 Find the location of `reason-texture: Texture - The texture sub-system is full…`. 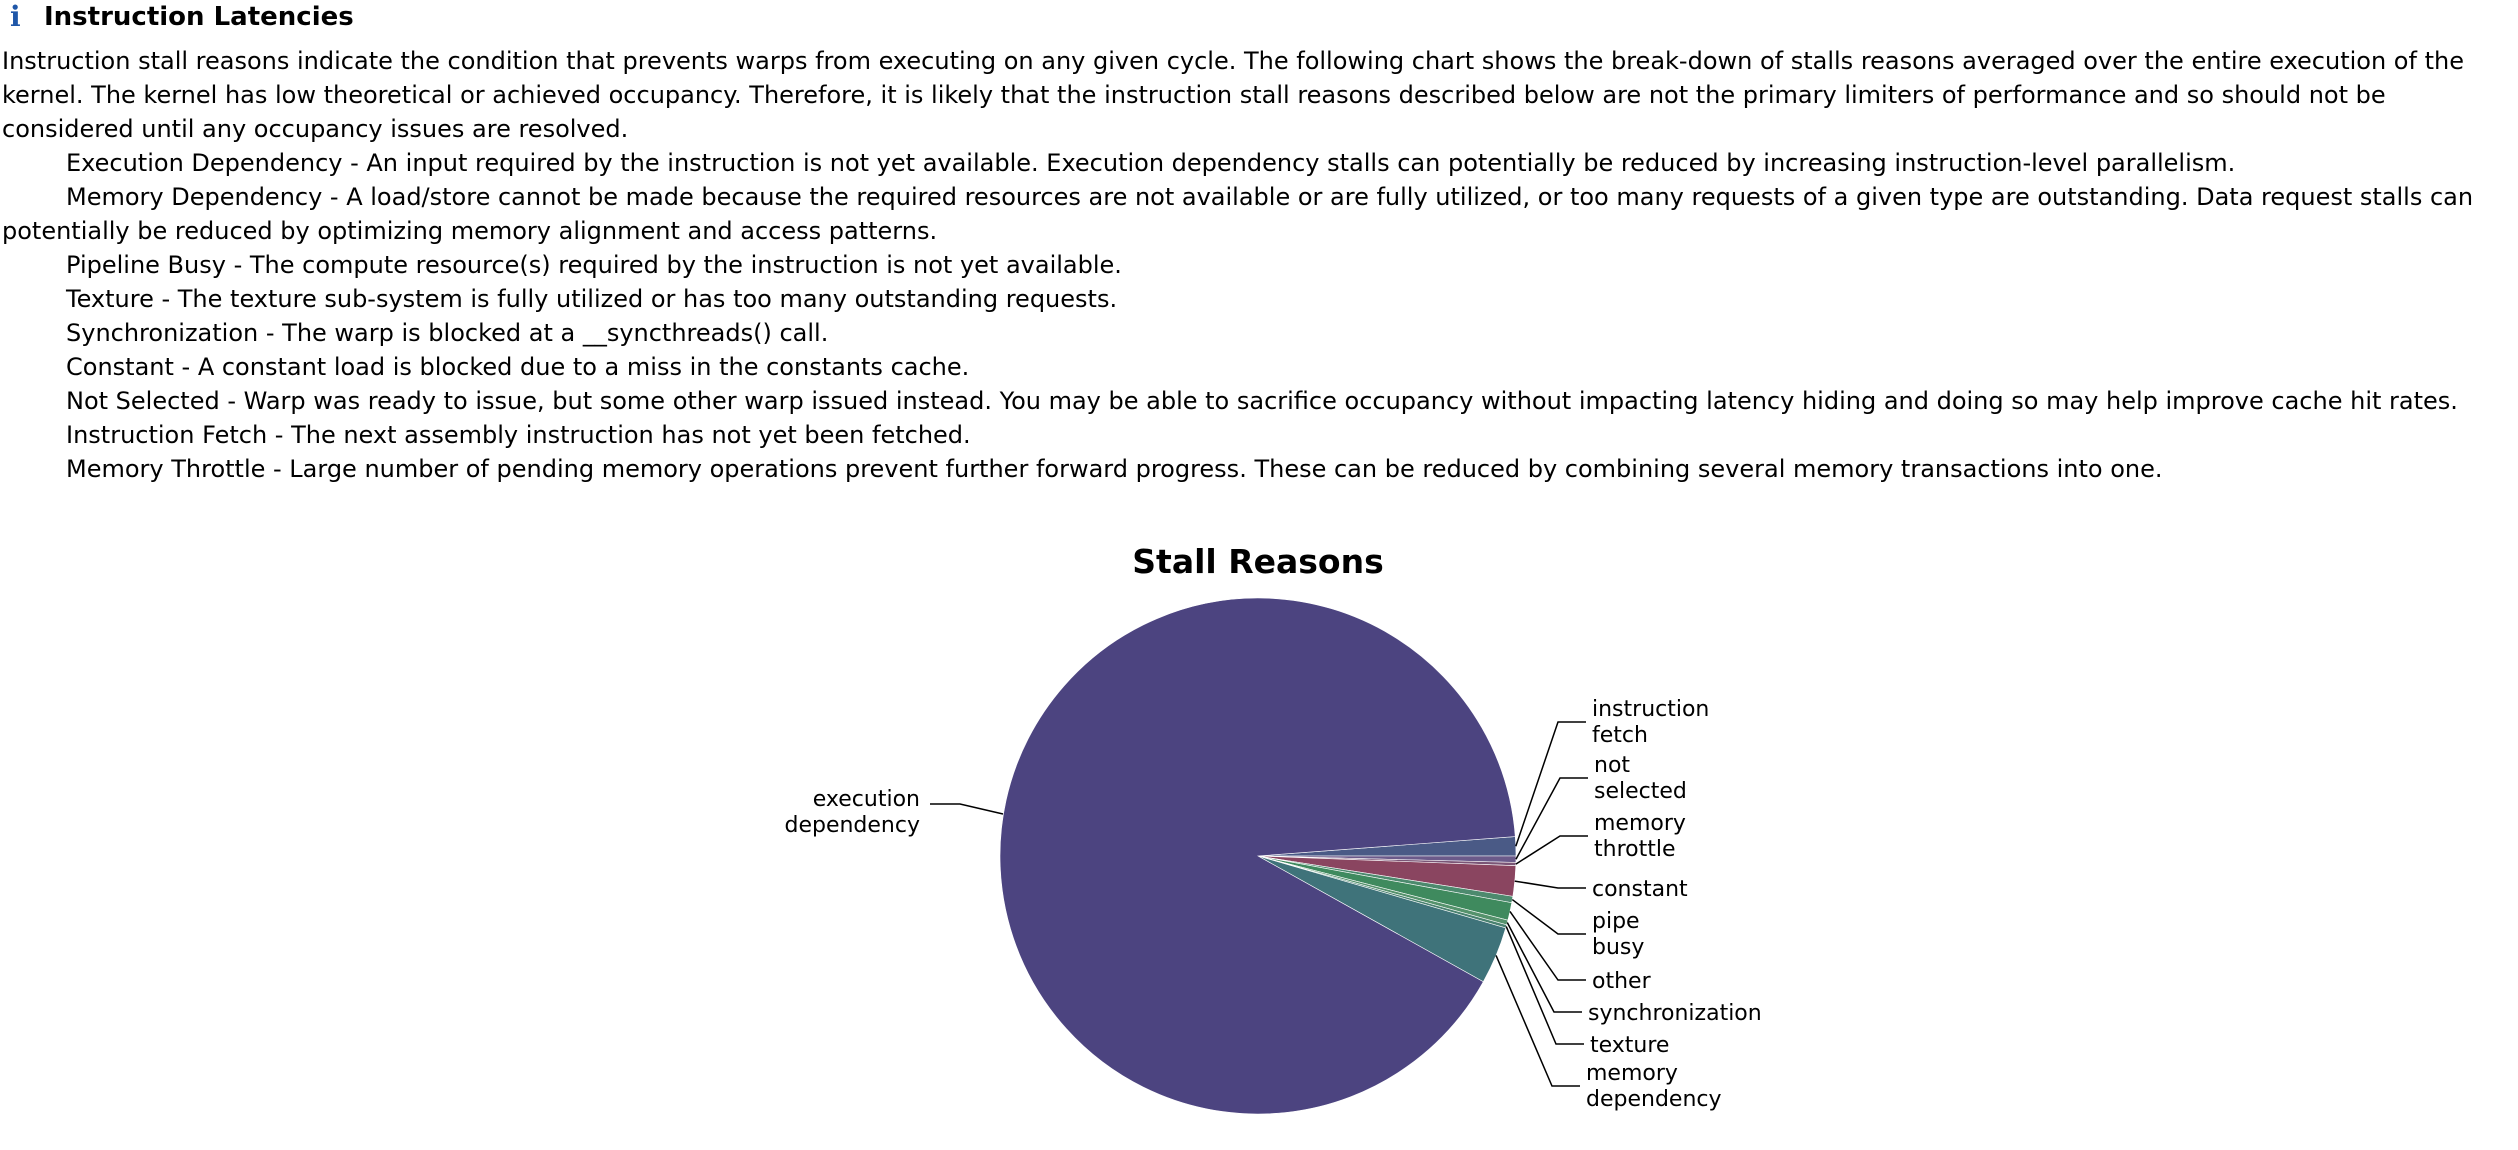

reason-texture: Texture - The texture sub-system is full… is located at coordinates (592, 299).